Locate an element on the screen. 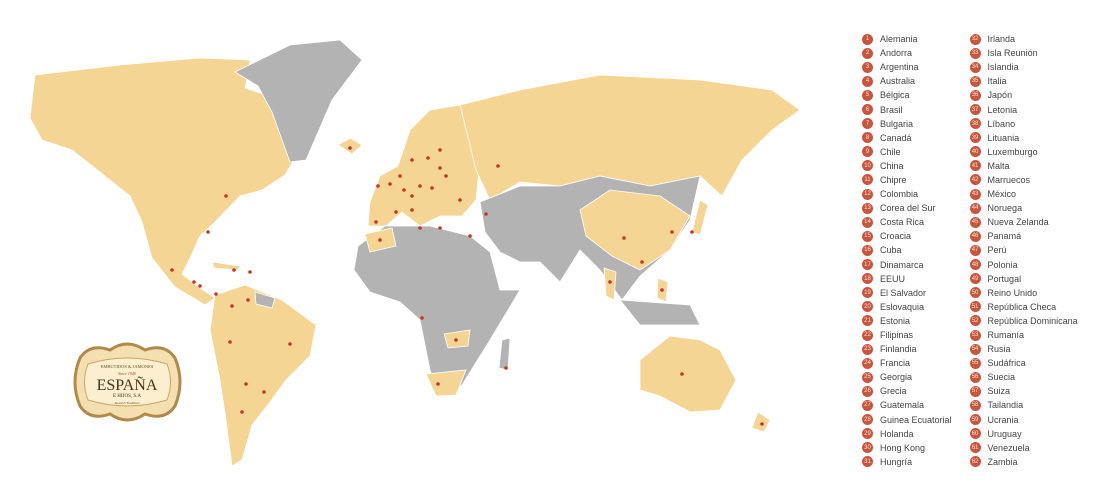  legend-item: 50 Reino Unido is located at coordinates (1023, 293).